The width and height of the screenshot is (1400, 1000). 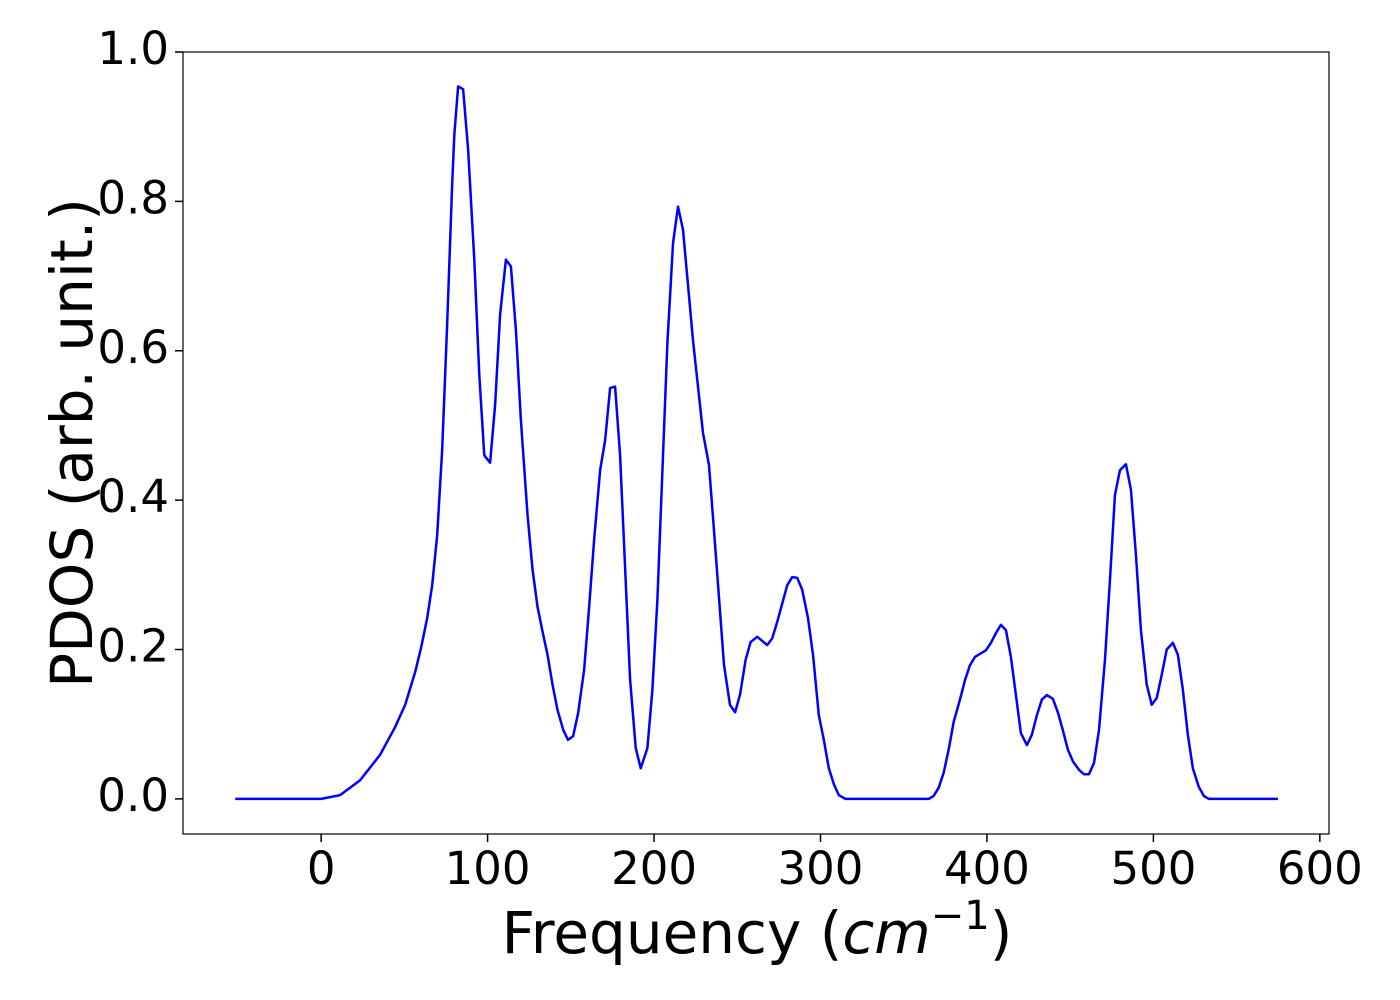 I want to click on y-tick-label: 0.4, so click(x=133, y=496).